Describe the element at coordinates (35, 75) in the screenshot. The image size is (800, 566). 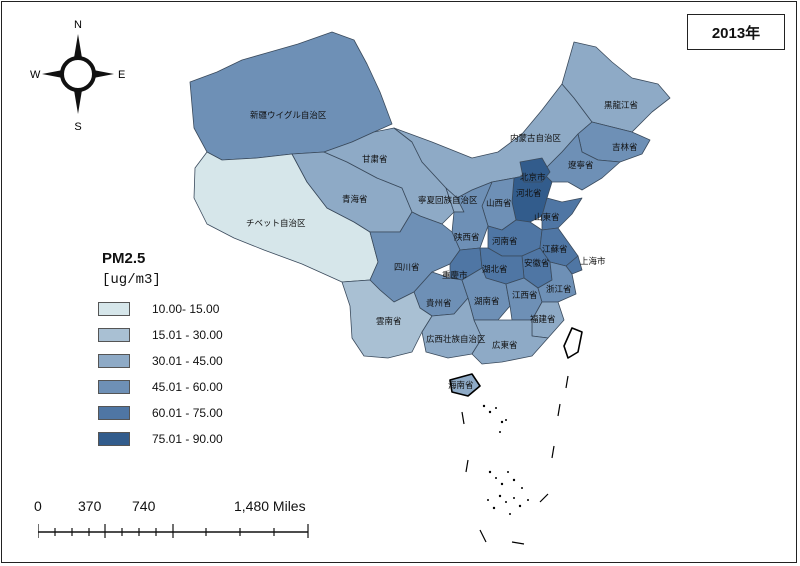
I see `compass-w: W` at that location.